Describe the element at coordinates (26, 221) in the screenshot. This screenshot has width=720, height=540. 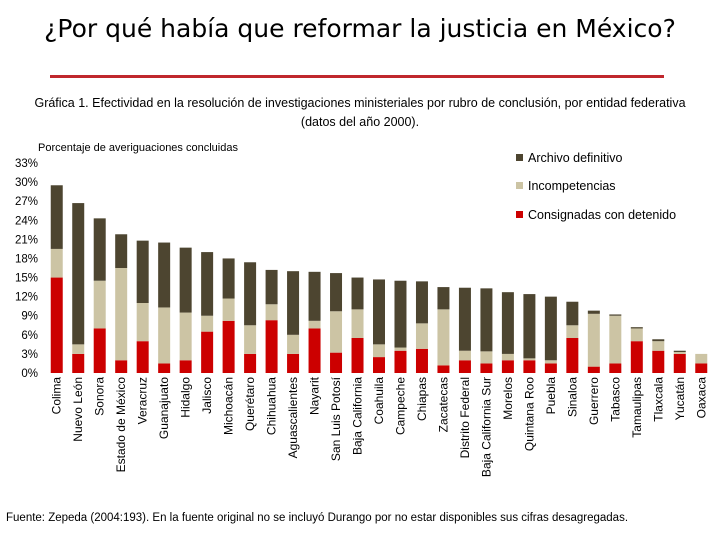
I see `y-tick-label: 24%` at that location.